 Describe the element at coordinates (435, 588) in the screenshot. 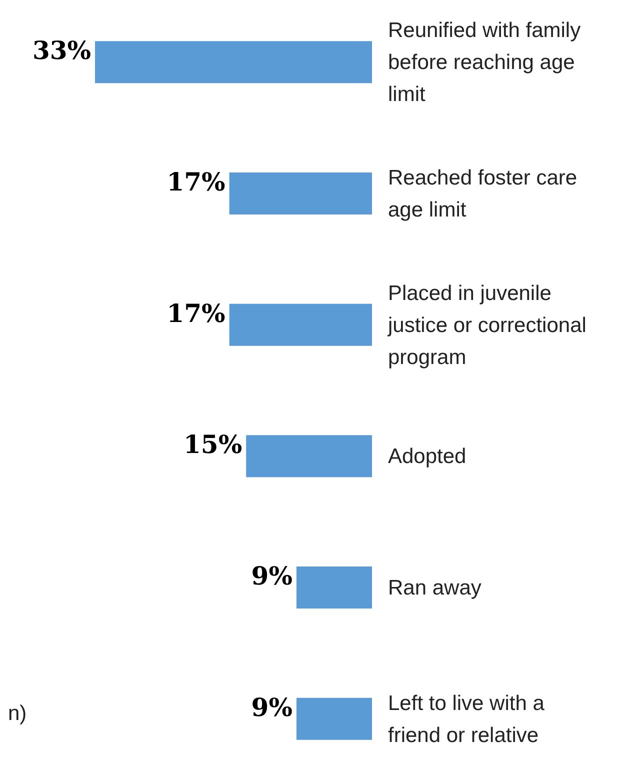

I see `y-tick-label: Ran away` at that location.